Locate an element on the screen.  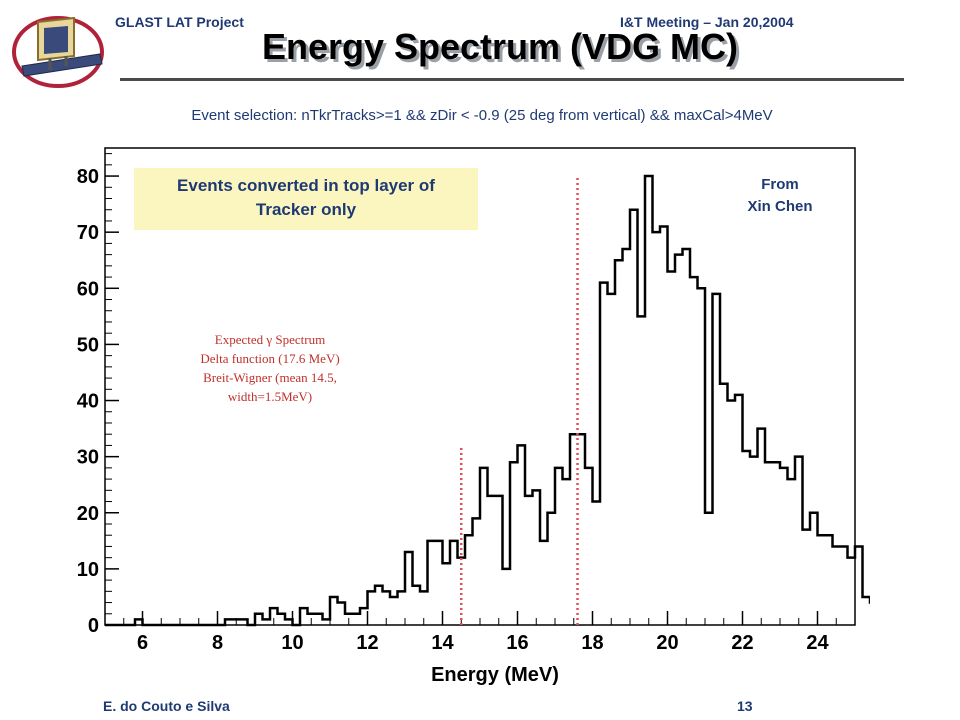
expected-line-3: Breit-Wigner (mean 14.5, is located at coordinates (270, 377).